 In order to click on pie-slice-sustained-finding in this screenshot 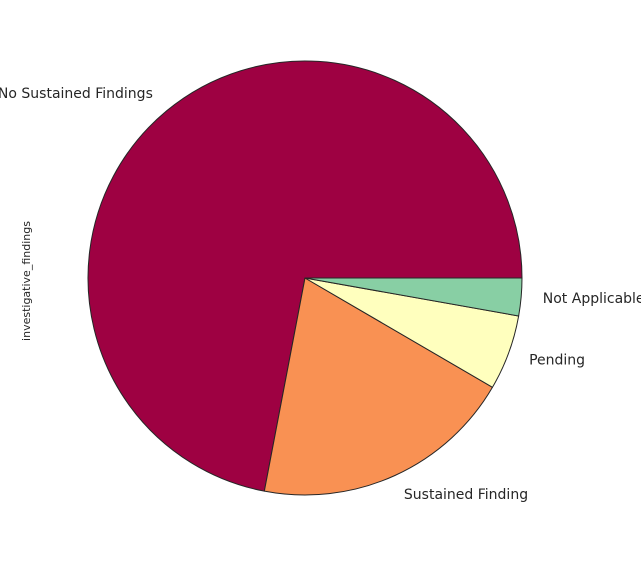, I will do `click(378, 386)`.